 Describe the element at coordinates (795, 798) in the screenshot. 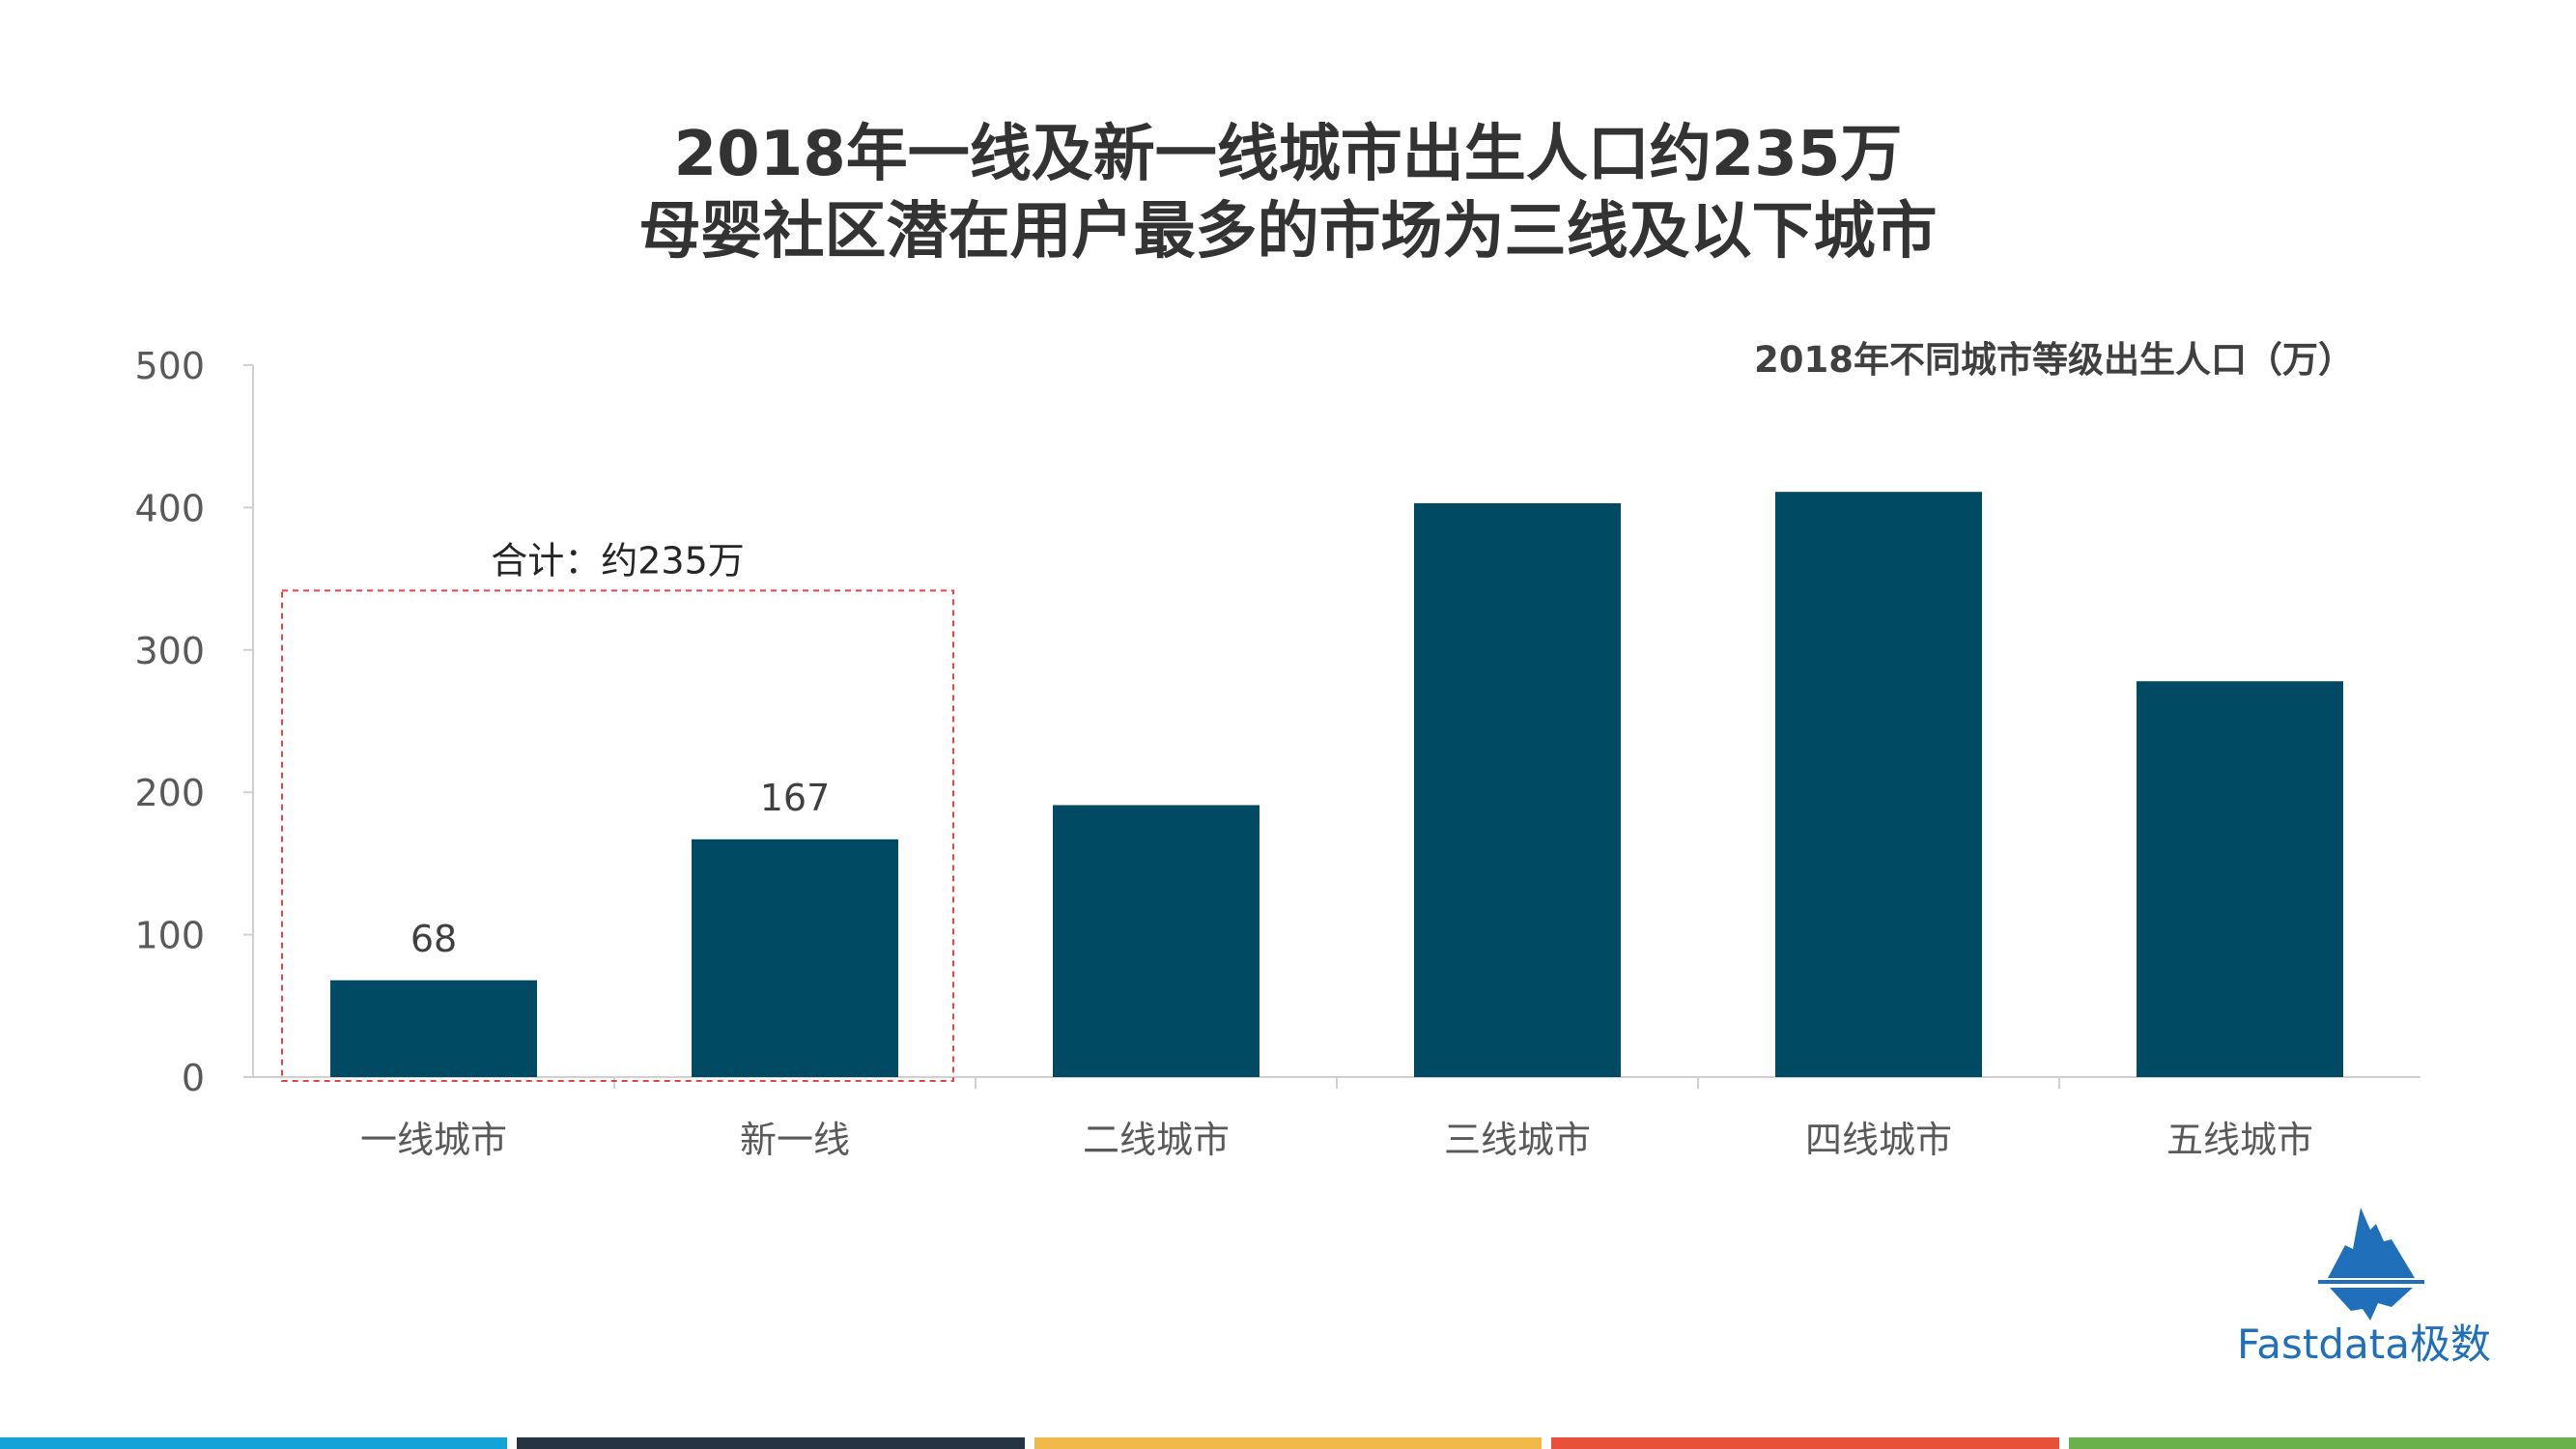

I see `data-label: 167` at that location.